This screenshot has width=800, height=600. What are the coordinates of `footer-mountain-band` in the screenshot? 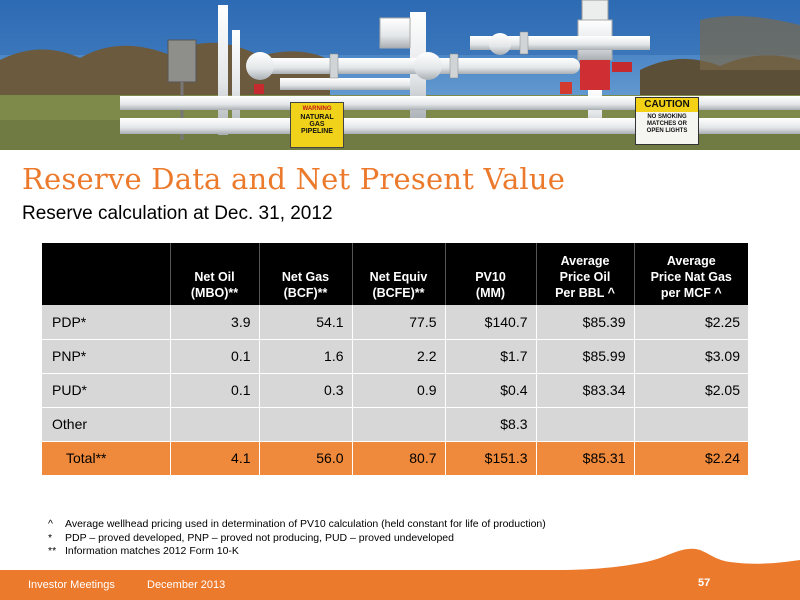 It's located at (400, 574).